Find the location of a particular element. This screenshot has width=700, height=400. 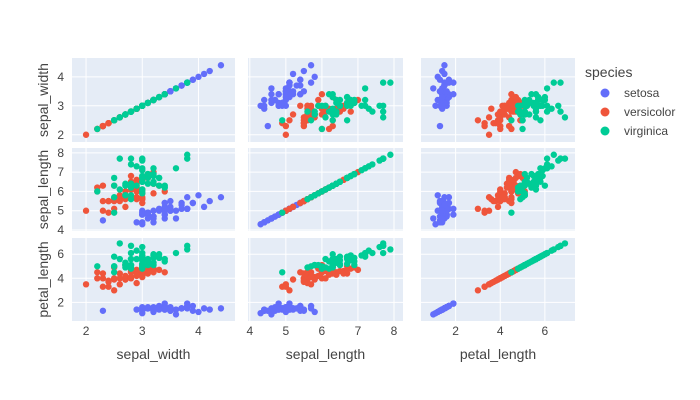

legend-item-versicolor: versicolor is located at coordinates (638, 112).